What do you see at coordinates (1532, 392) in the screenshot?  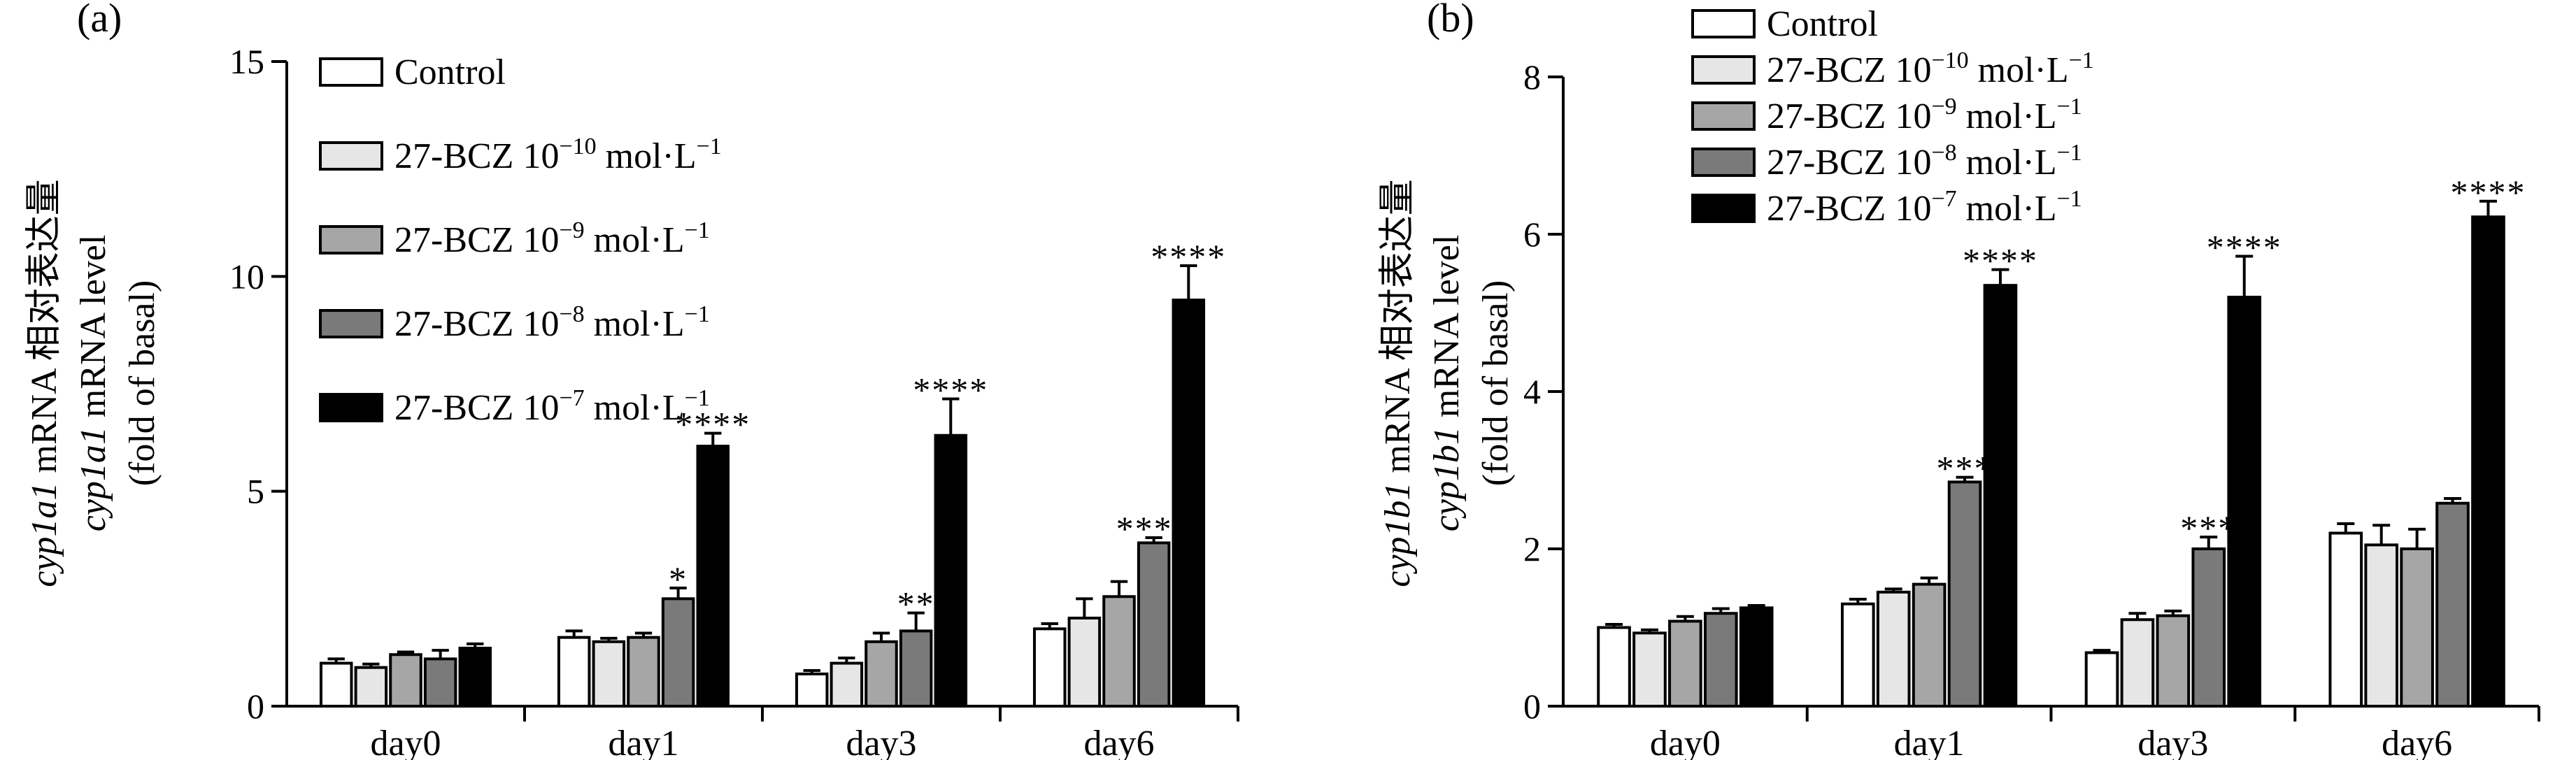 I see `y-tick-label: 4` at bounding box center [1532, 392].